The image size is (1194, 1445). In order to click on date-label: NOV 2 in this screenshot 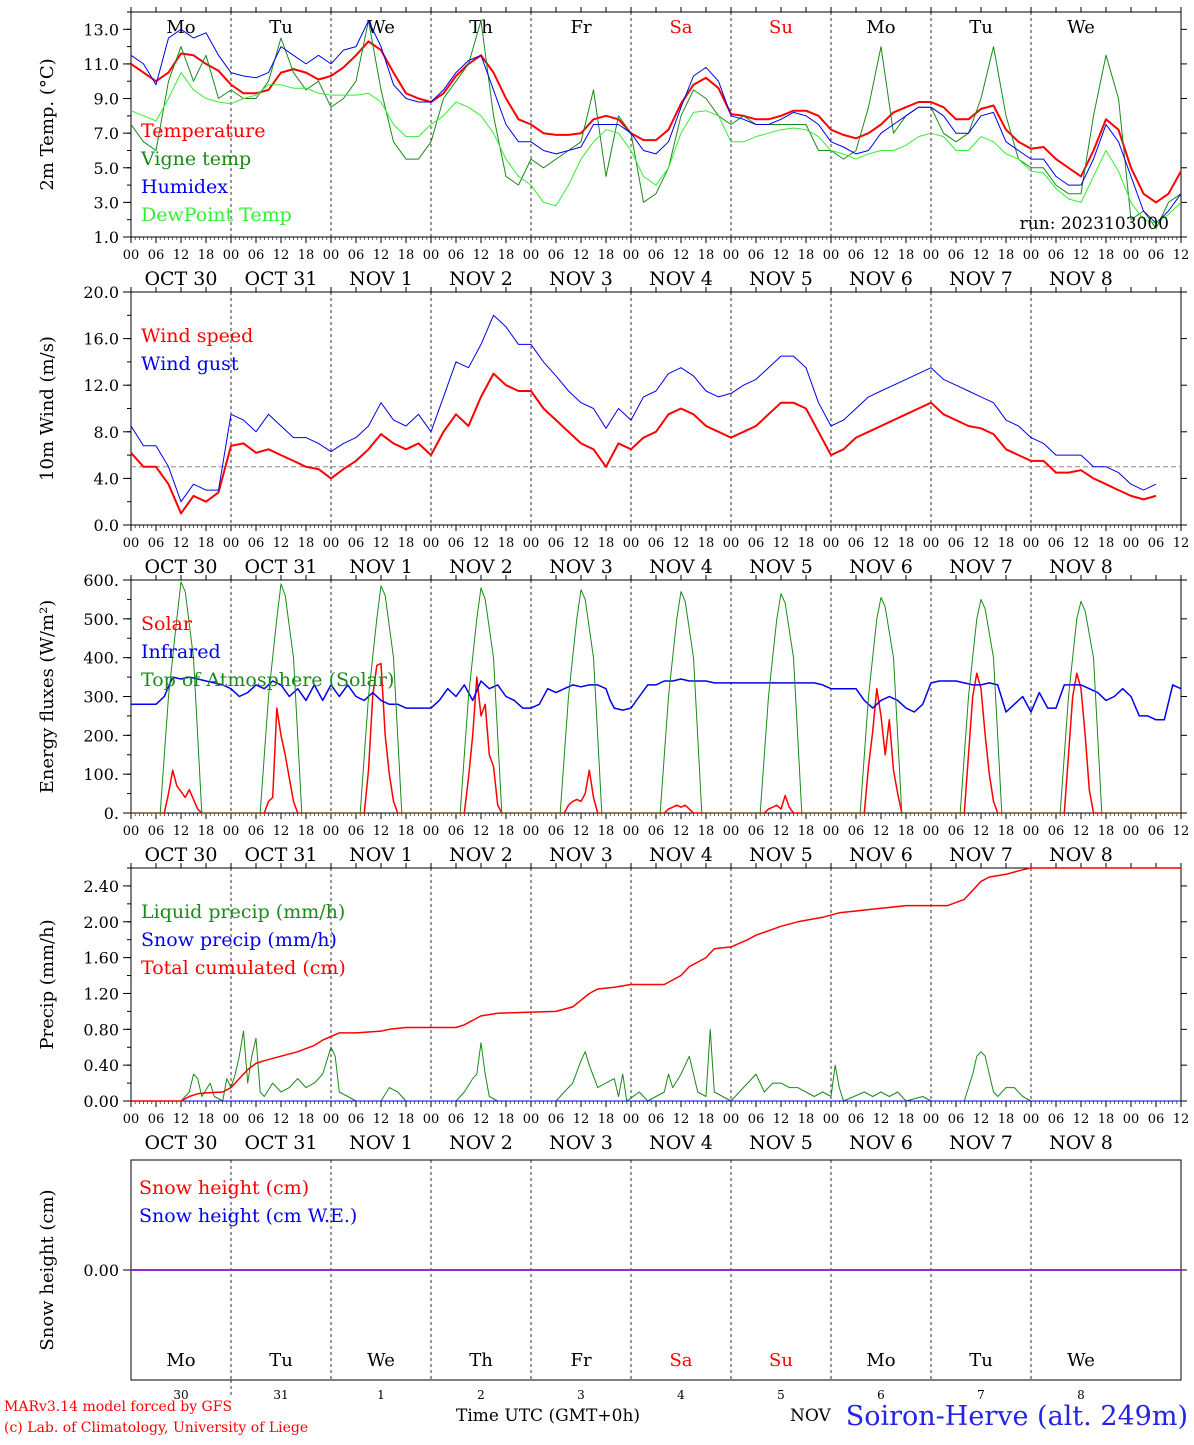, I will do `click(481, 279)`.